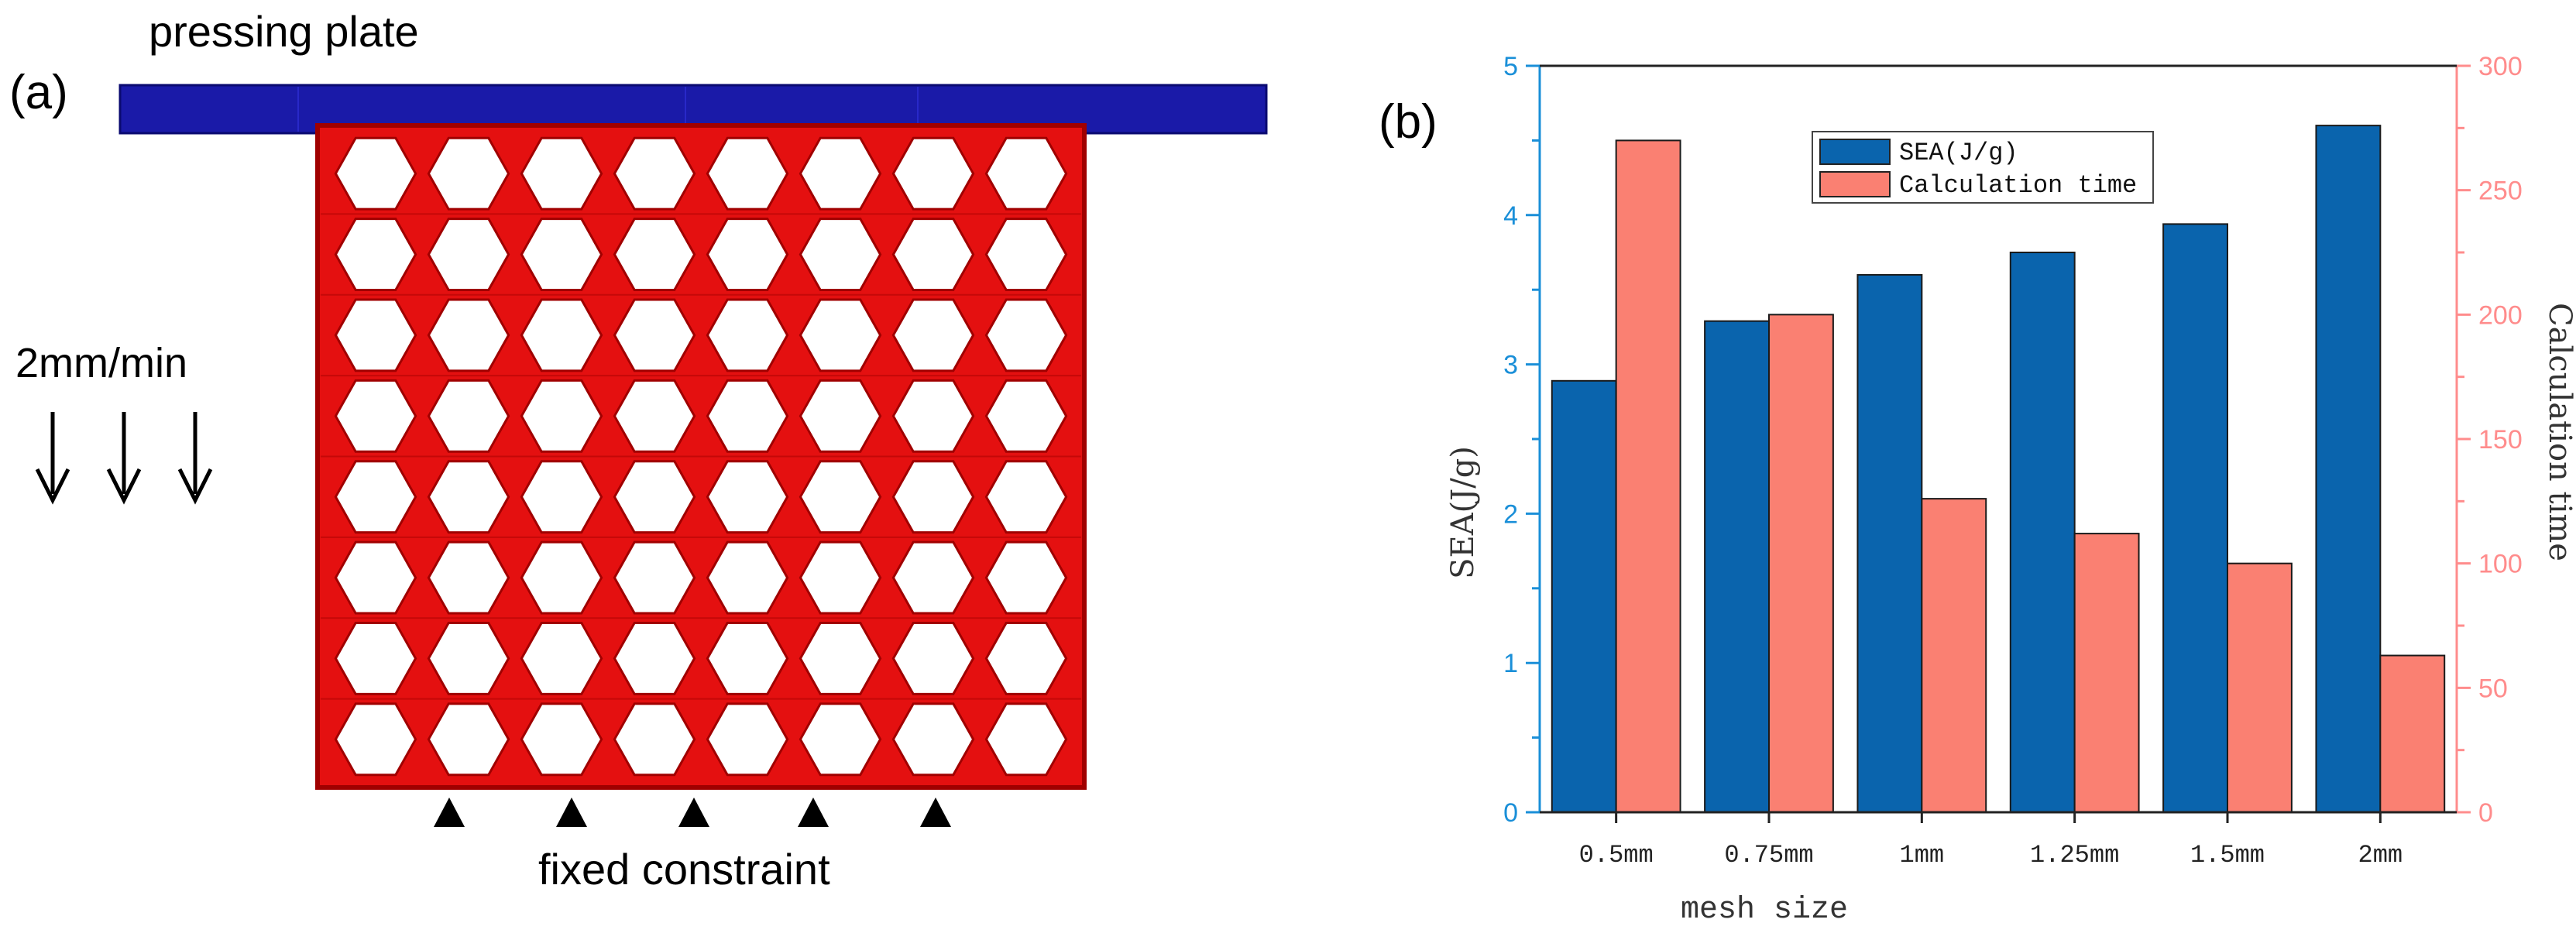 This screenshot has width=2576, height=940. What do you see at coordinates (2500, 315) in the screenshot?
I see `right-tick-label: 200` at bounding box center [2500, 315].